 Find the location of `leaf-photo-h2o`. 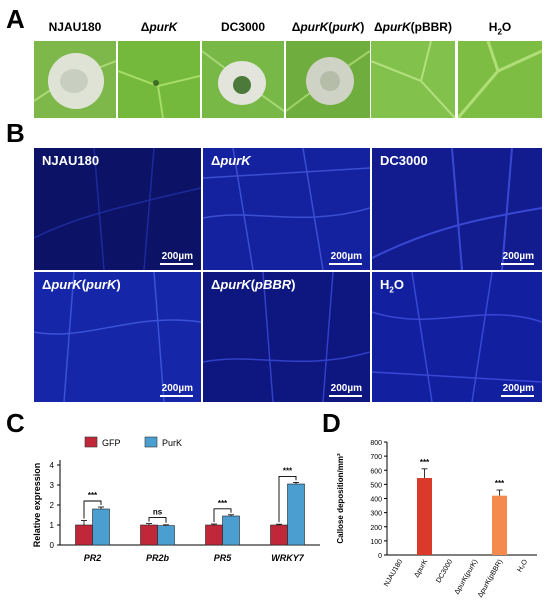

leaf-photo-h2o is located at coordinates (500, 79).